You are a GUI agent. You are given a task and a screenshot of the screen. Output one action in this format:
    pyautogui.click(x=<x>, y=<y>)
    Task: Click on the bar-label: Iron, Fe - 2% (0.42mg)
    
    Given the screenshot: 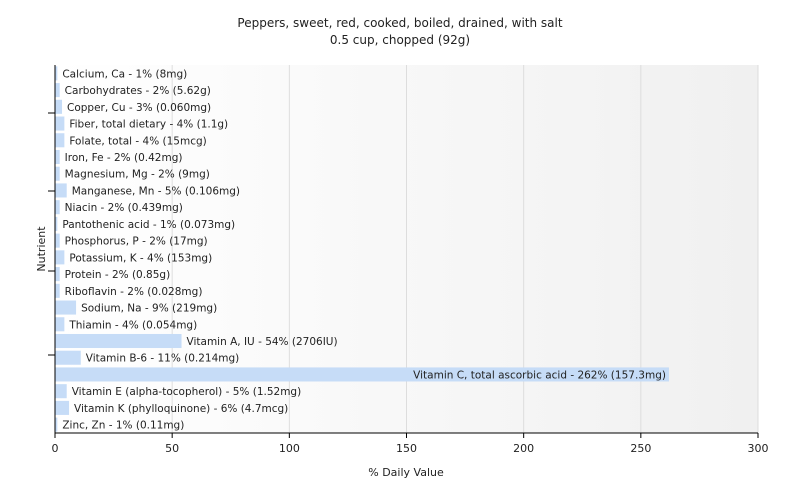 What is the action you would take?
    pyautogui.click(x=124, y=158)
    